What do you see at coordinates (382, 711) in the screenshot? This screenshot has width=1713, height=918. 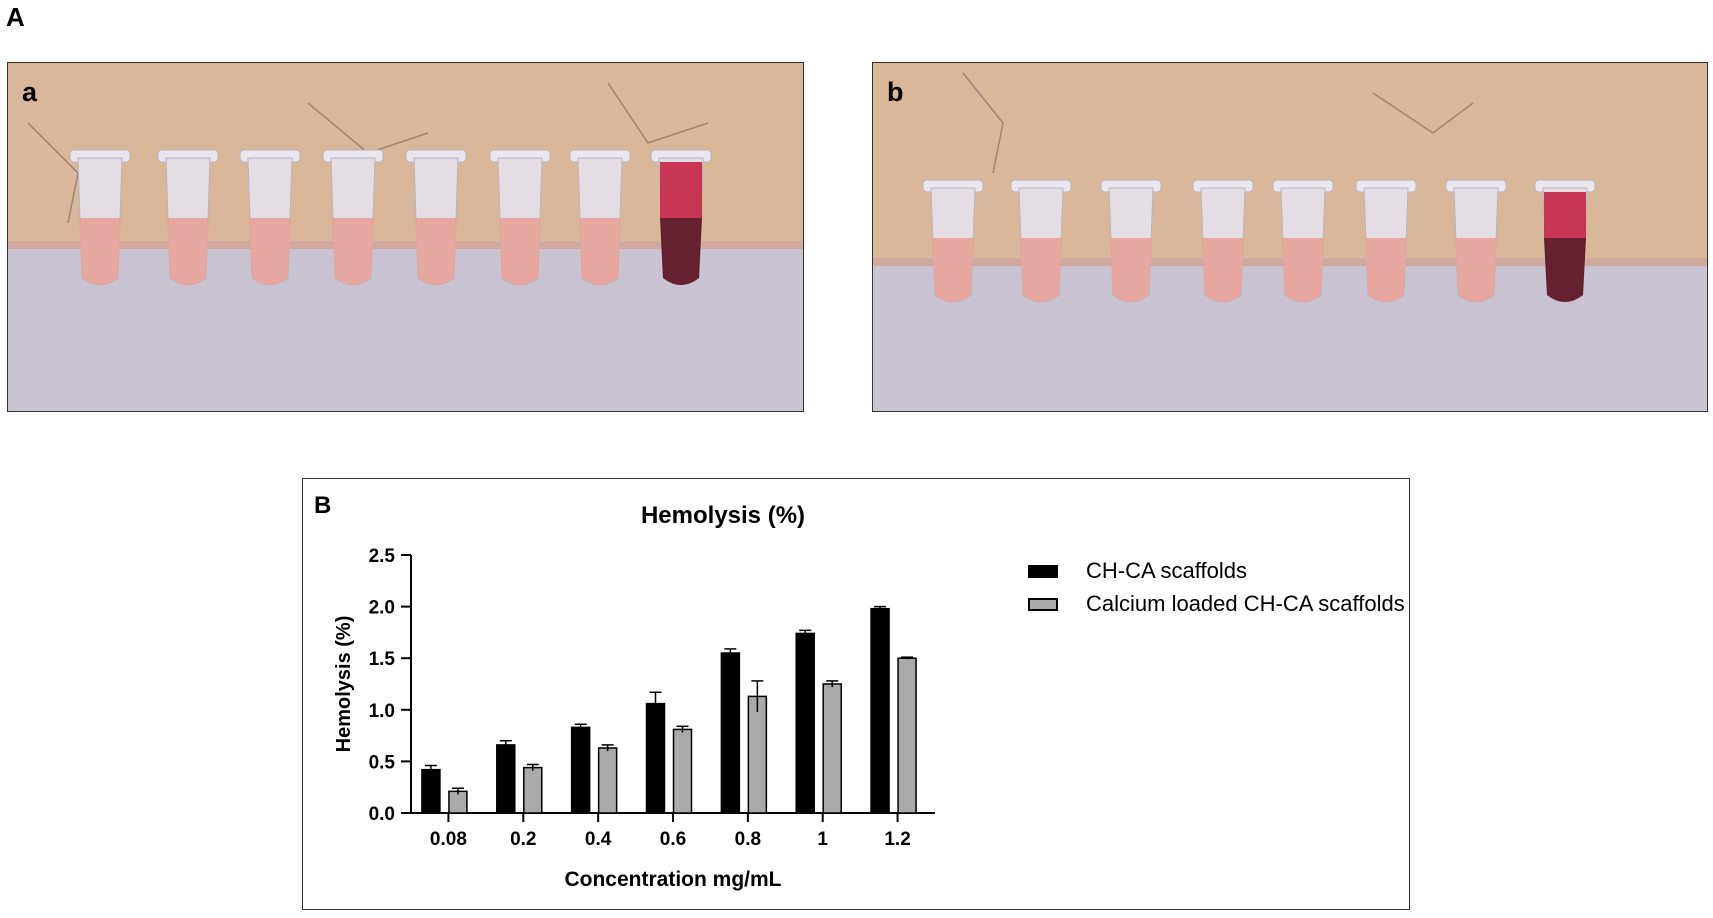 I see `y-tick-label: 1.0` at bounding box center [382, 711].